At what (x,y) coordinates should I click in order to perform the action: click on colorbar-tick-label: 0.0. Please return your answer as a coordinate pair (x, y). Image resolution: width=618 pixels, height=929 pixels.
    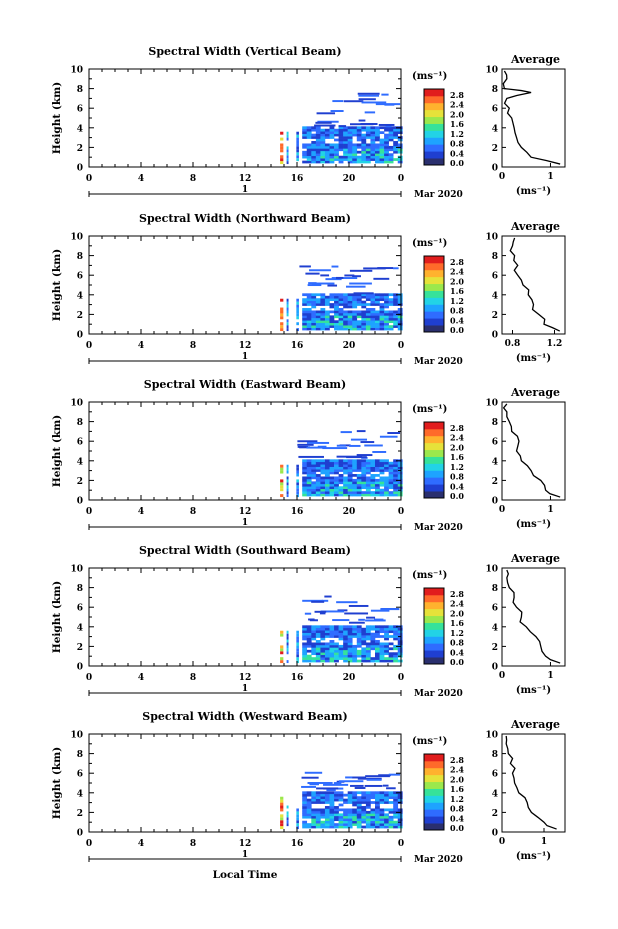
    Looking at the image, I should click on (457, 496).